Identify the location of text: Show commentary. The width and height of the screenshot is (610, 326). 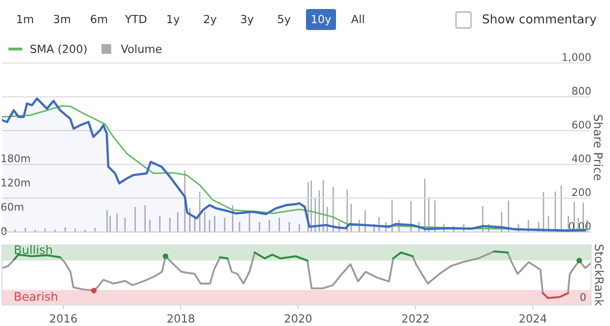
(539, 20).